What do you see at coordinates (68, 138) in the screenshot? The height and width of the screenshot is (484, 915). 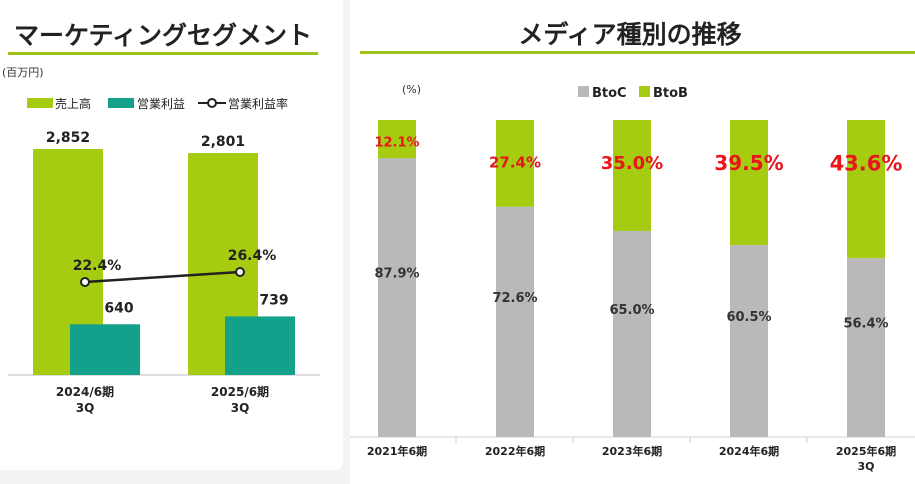 I see `label-revenue: 2,852` at bounding box center [68, 138].